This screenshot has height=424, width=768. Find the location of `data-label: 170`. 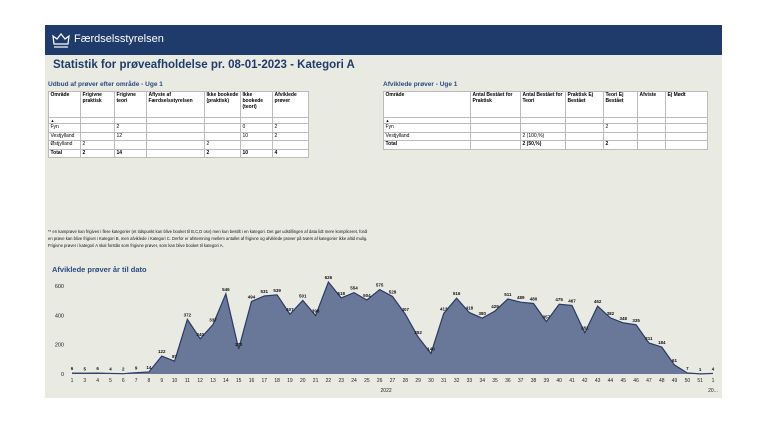

data-label: 170 is located at coordinates (239, 344).